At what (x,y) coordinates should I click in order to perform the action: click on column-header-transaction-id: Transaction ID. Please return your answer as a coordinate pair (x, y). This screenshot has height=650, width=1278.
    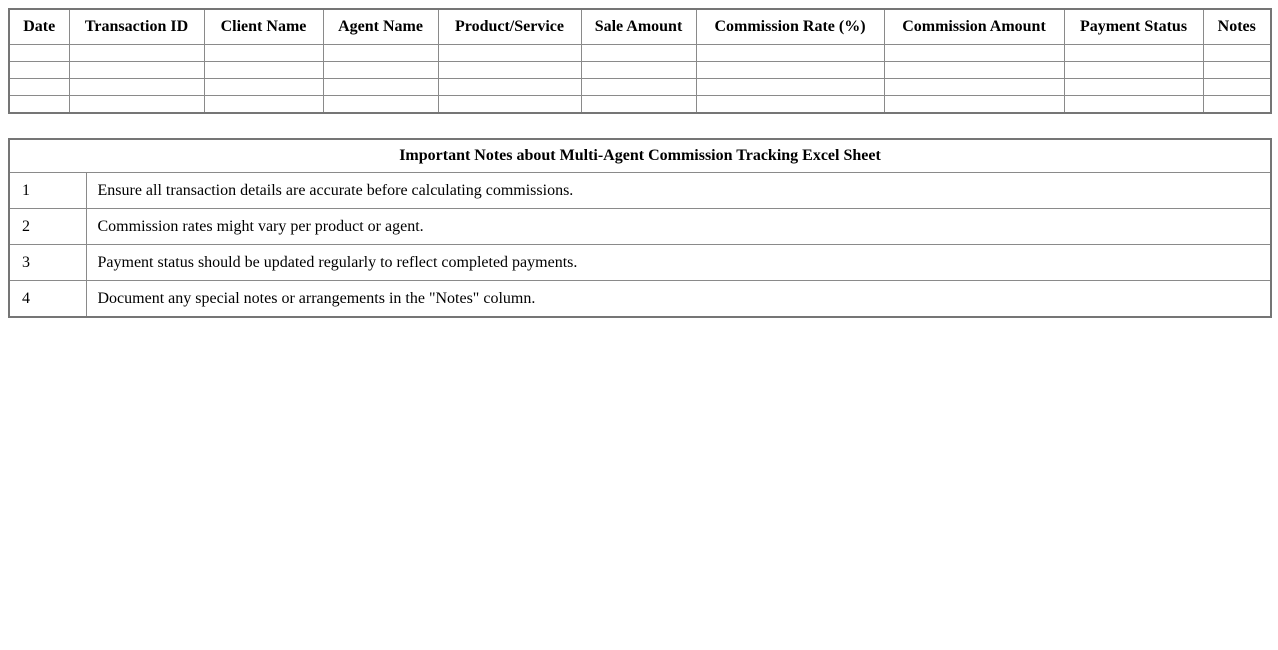
    Looking at the image, I should click on (136, 26).